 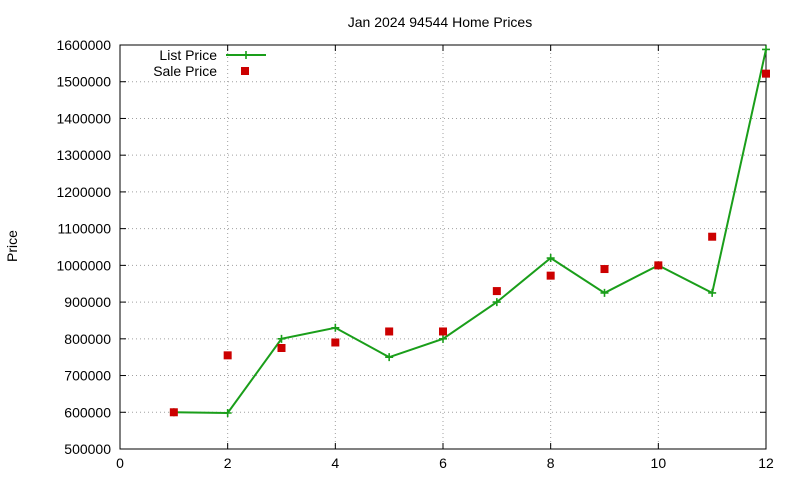 What do you see at coordinates (185, 71) in the screenshot?
I see `legend-label: Sale Price` at bounding box center [185, 71].